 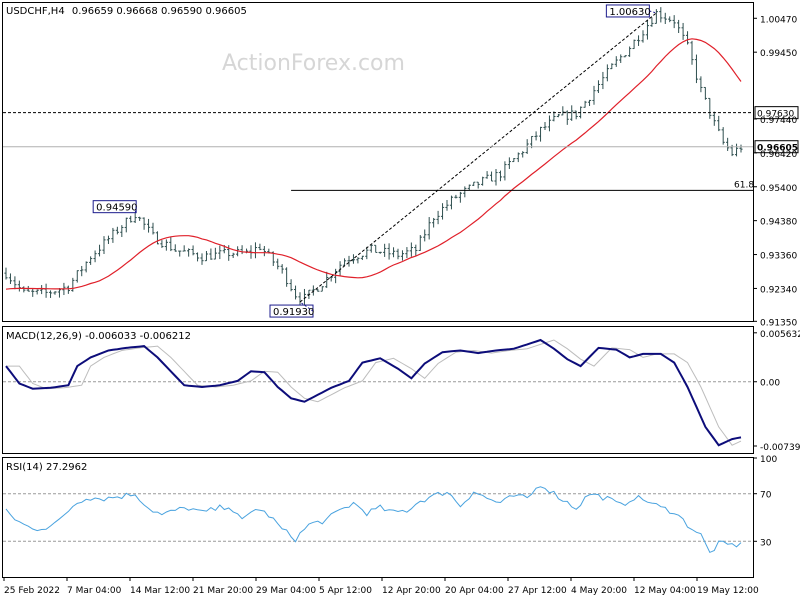 What do you see at coordinates (777, 149) in the screenshot?
I see `current-price-label: 0.96605` at bounding box center [777, 149].